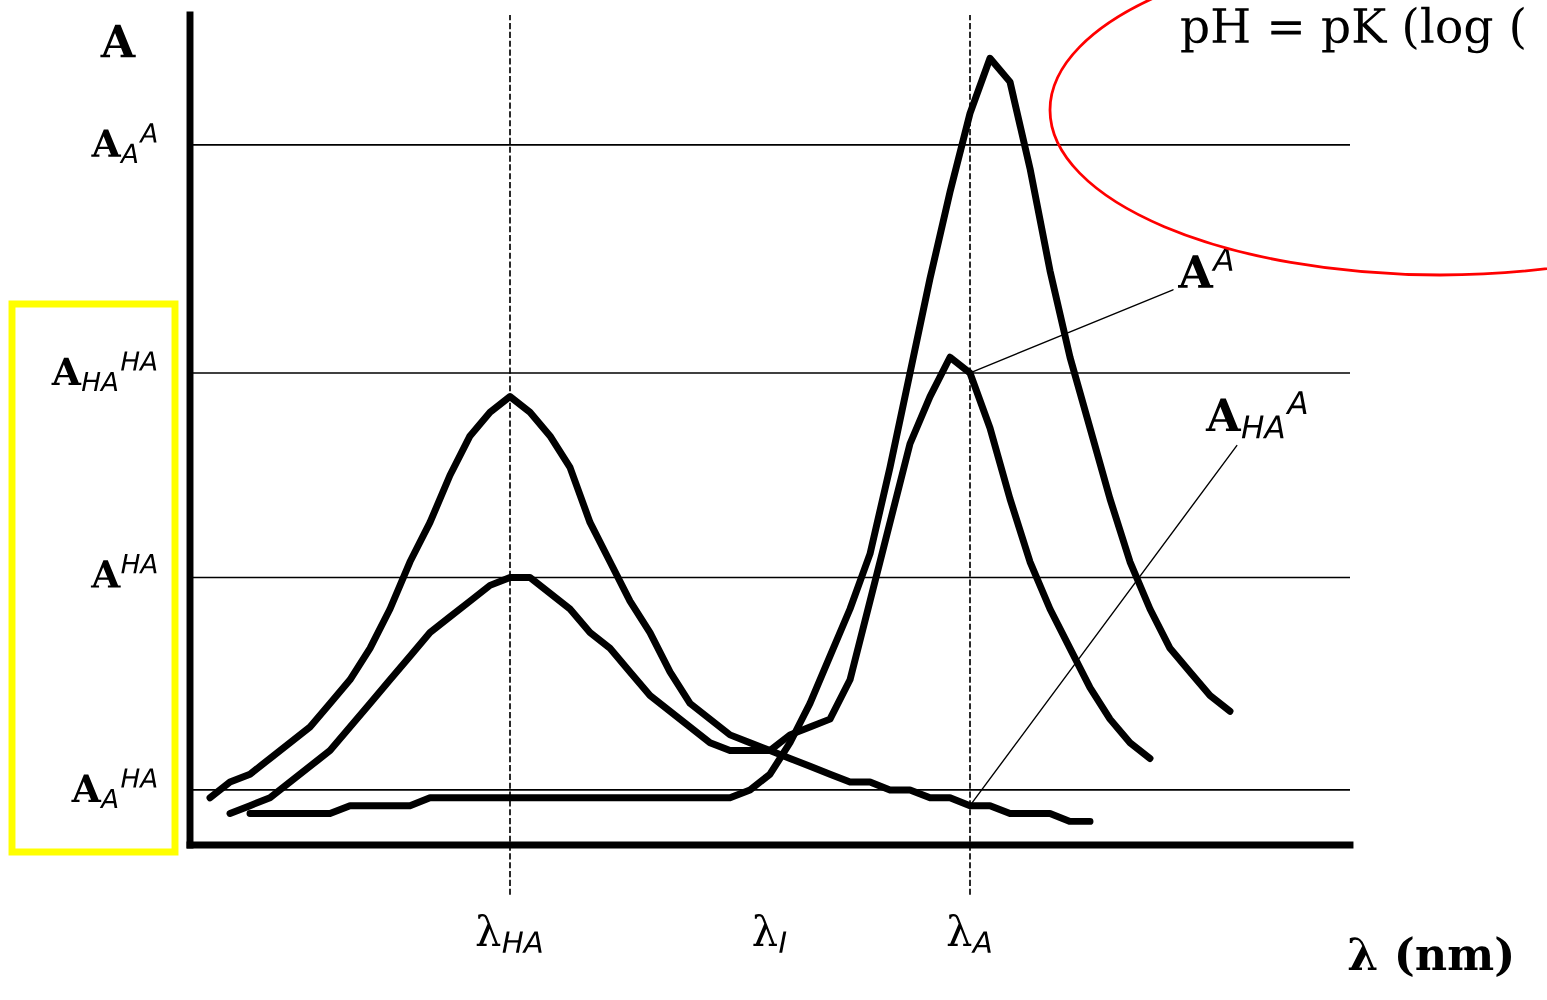 The image size is (1547, 1000). Describe the element at coordinates (509, 933) in the screenshot. I see `x-tick-label: λ$_{HA}$` at that location.